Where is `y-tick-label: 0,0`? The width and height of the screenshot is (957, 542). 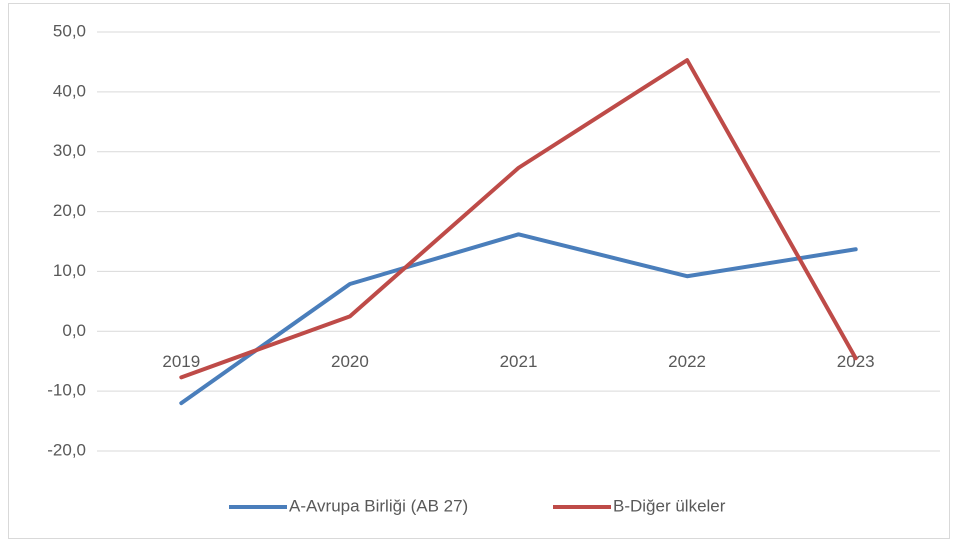 y-tick-label: 0,0 is located at coordinates (74, 330).